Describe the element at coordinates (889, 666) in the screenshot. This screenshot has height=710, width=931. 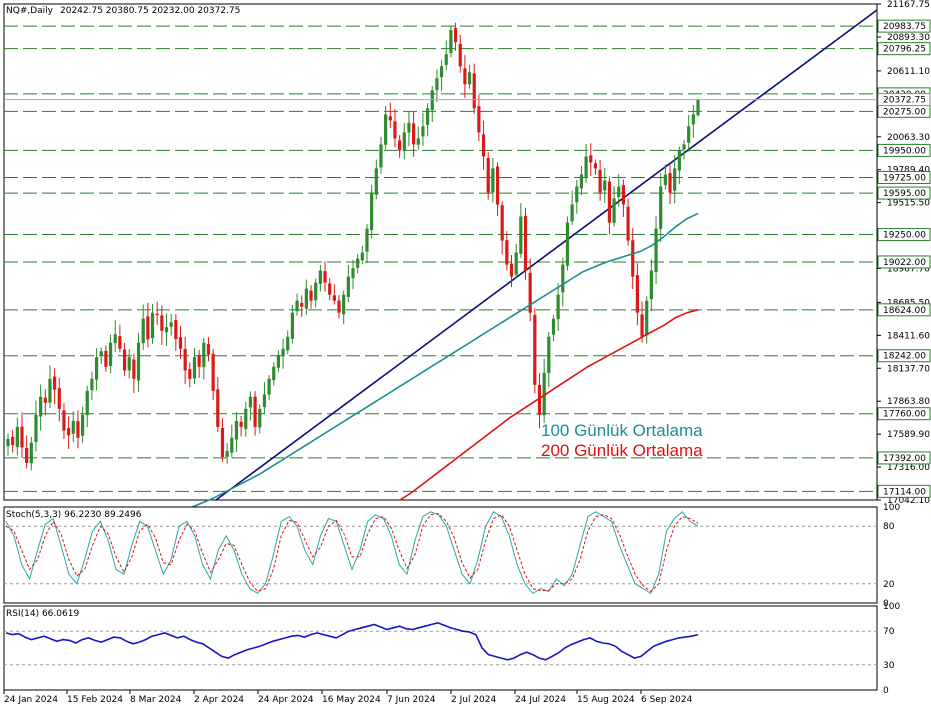
I see `rsi-tick-label: 30` at that location.